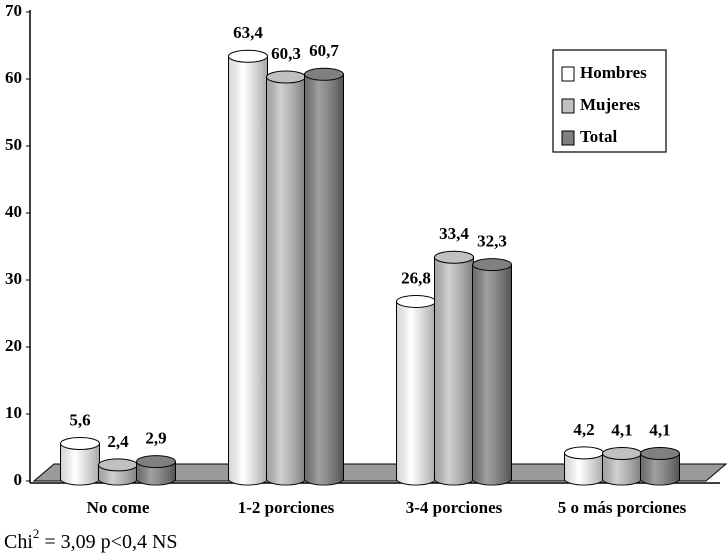 The width and height of the screenshot is (728, 558). What do you see at coordinates (13, 211) in the screenshot?
I see `y-tick-label: 40` at bounding box center [13, 211].